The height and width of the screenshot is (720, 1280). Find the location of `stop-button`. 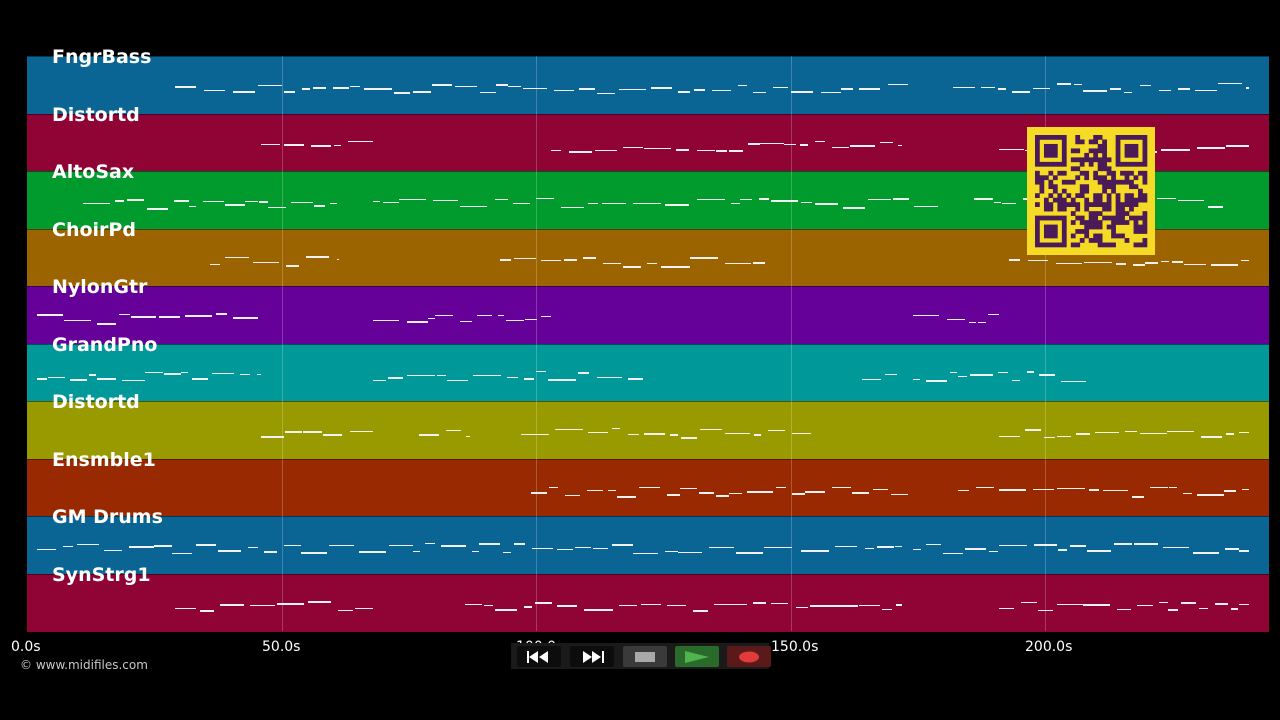

stop-button is located at coordinates (645, 656).